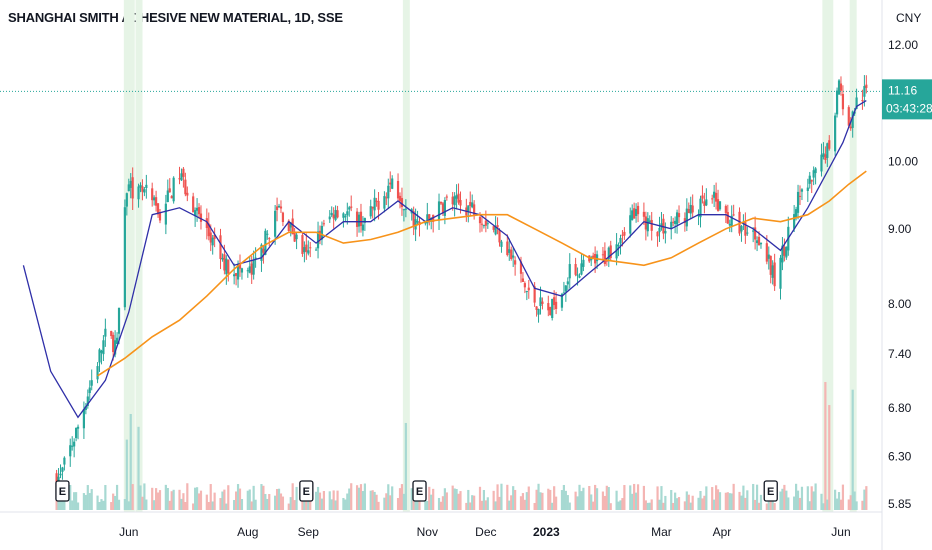 The width and height of the screenshot is (932, 550). I want to click on price-tick-label: 6.30, so click(900, 457).